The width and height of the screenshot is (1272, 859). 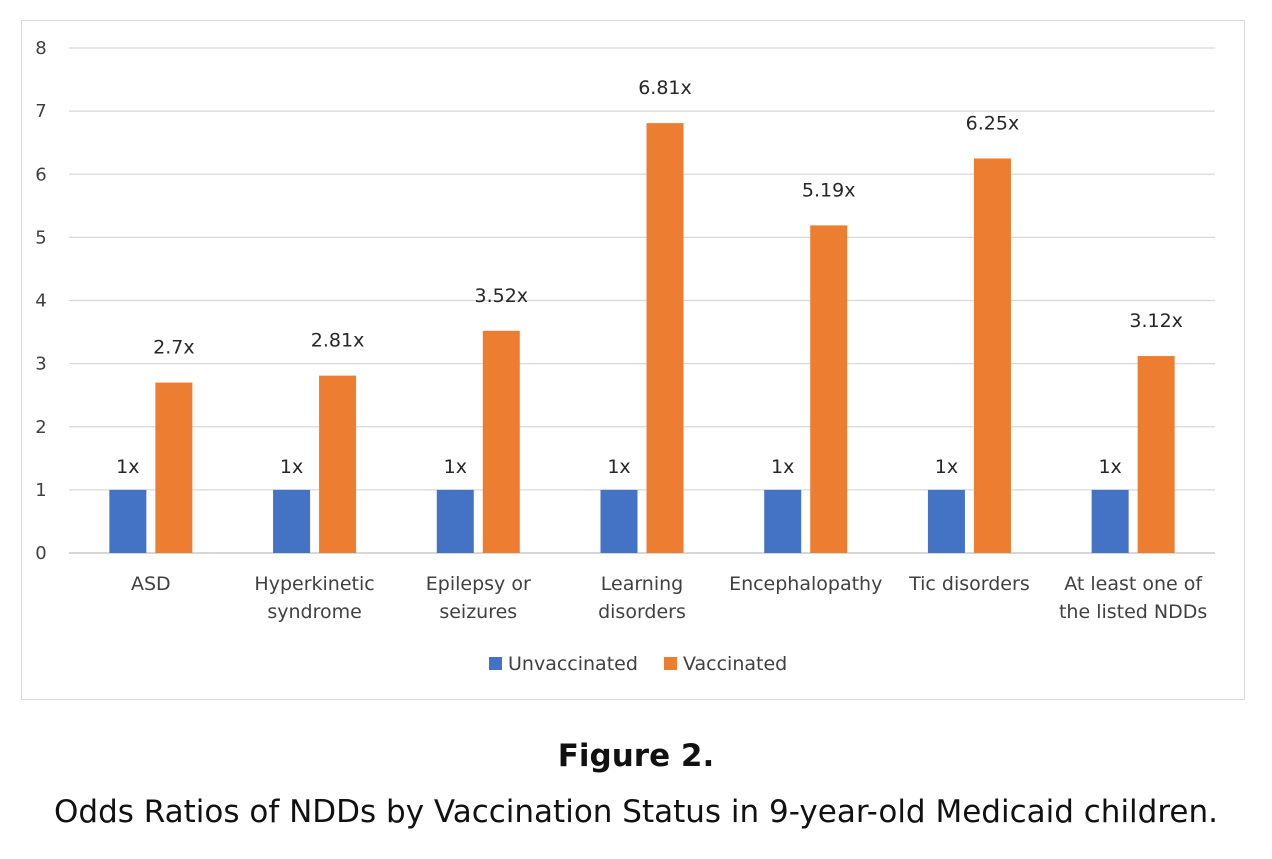 I want to click on vaccinated-data-label: 6.25x, so click(x=993, y=123).